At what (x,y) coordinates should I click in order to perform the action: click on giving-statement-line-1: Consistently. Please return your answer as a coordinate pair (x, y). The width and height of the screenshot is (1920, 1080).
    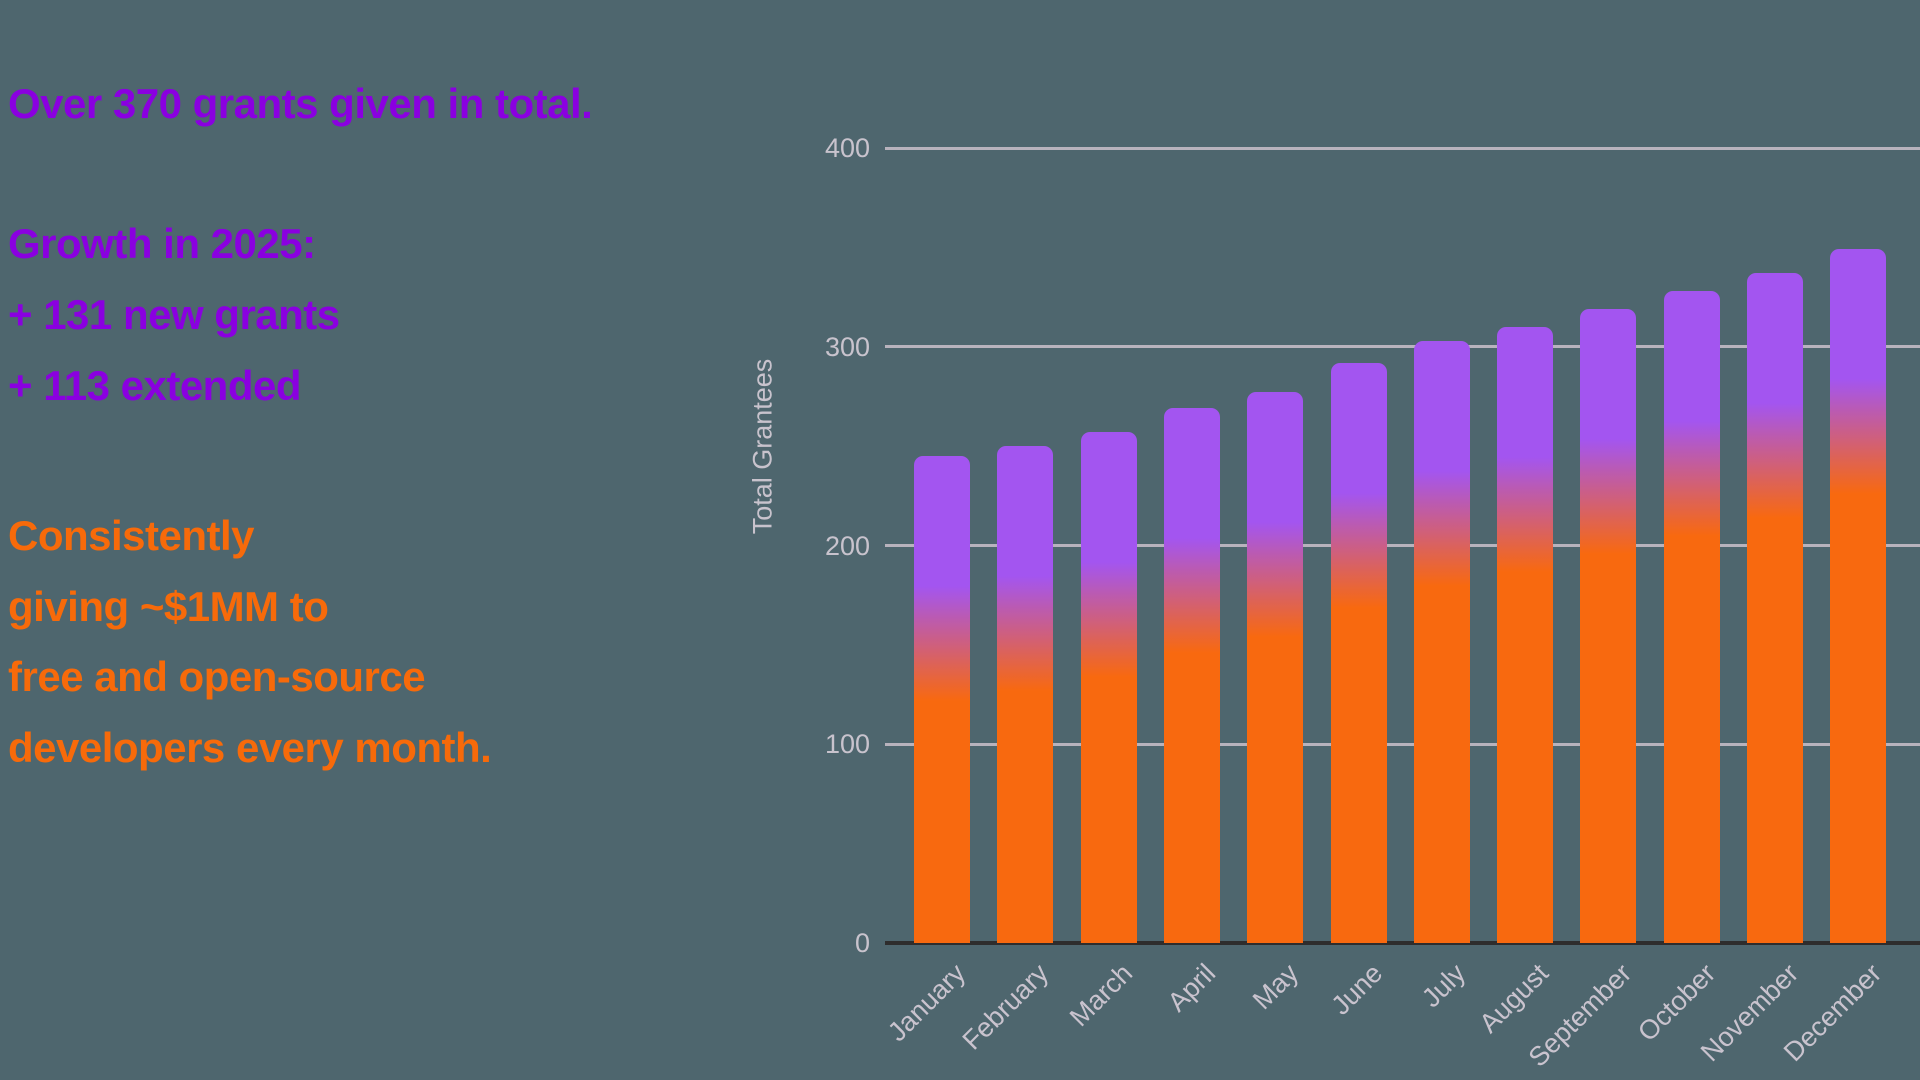
    Looking at the image, I should click on (131, 535).